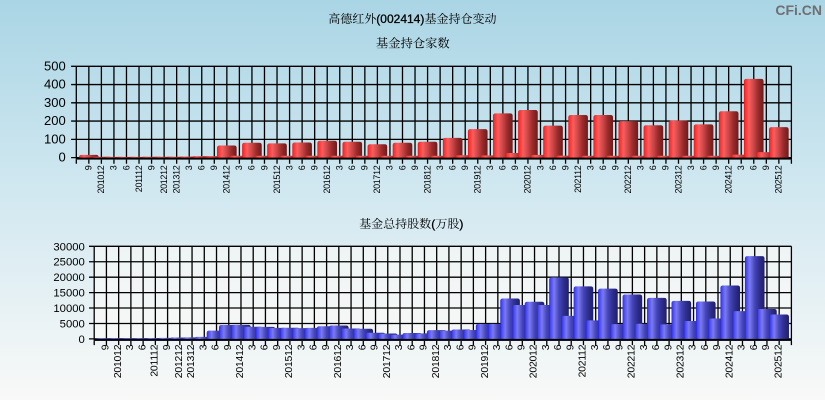 The width and height of the screenshot is (825, 405). I want to click on svg-text: 201812, so click(436, 361).